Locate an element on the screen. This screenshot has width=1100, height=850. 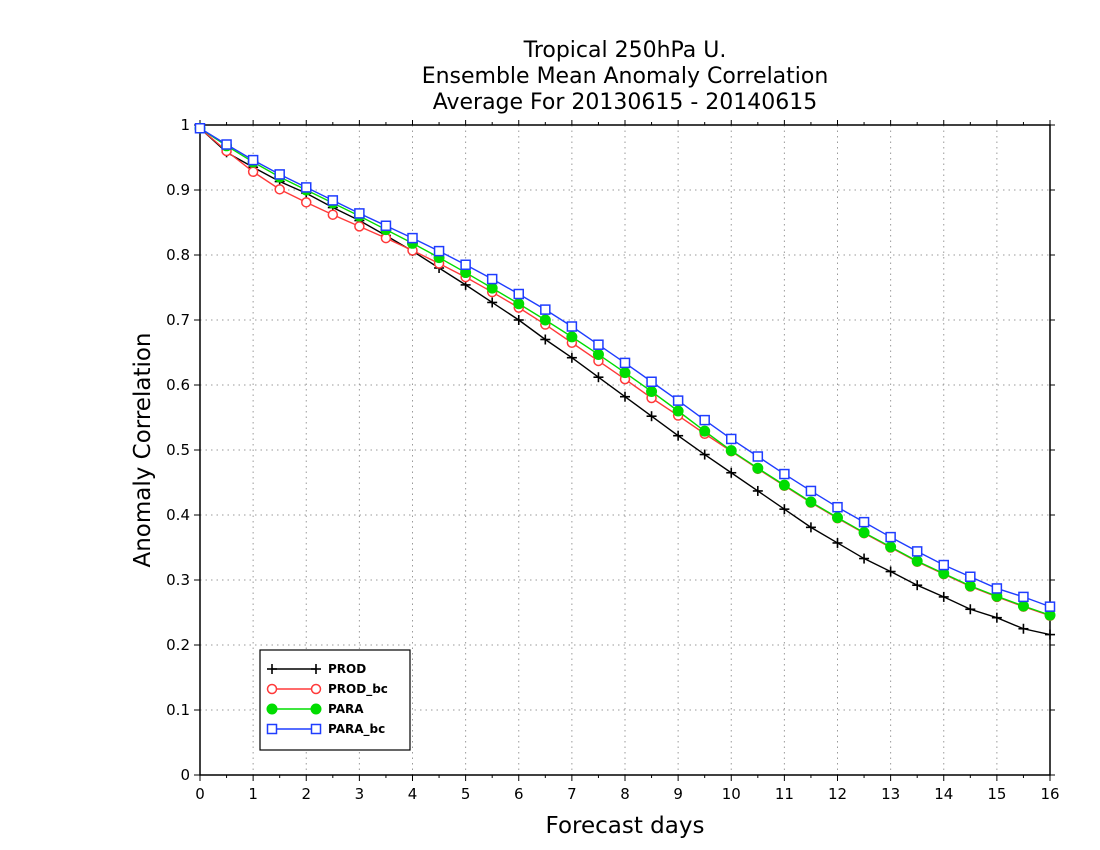
y-tick-label: 0.9 is located at coordinates (178, 190).